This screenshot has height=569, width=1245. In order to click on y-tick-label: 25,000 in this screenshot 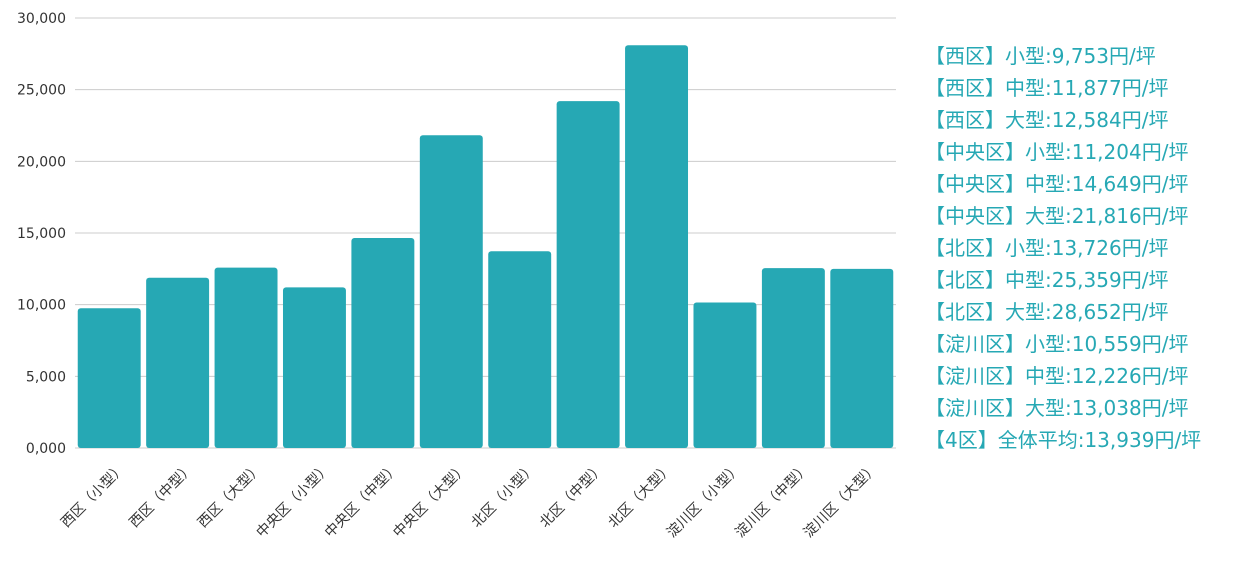, I will do `click(41, 91)`.